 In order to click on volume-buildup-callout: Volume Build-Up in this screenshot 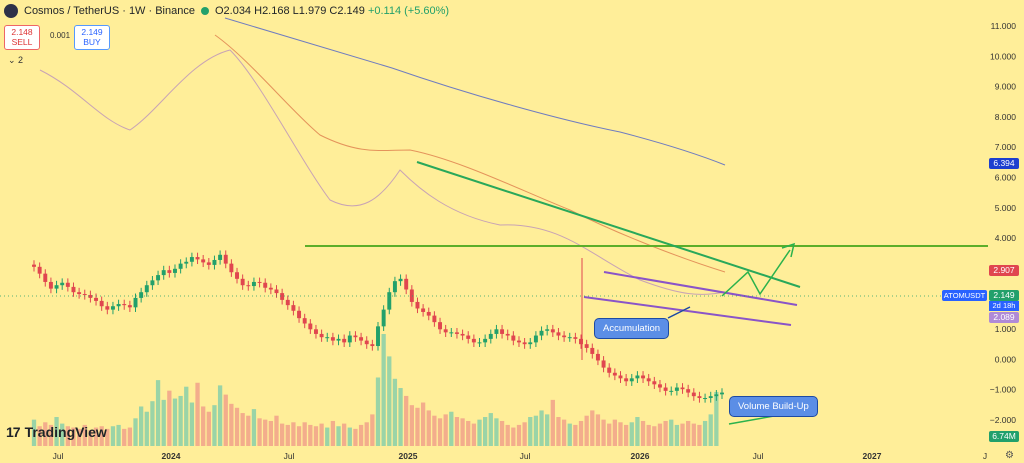, I will do `click(773, 406)`.